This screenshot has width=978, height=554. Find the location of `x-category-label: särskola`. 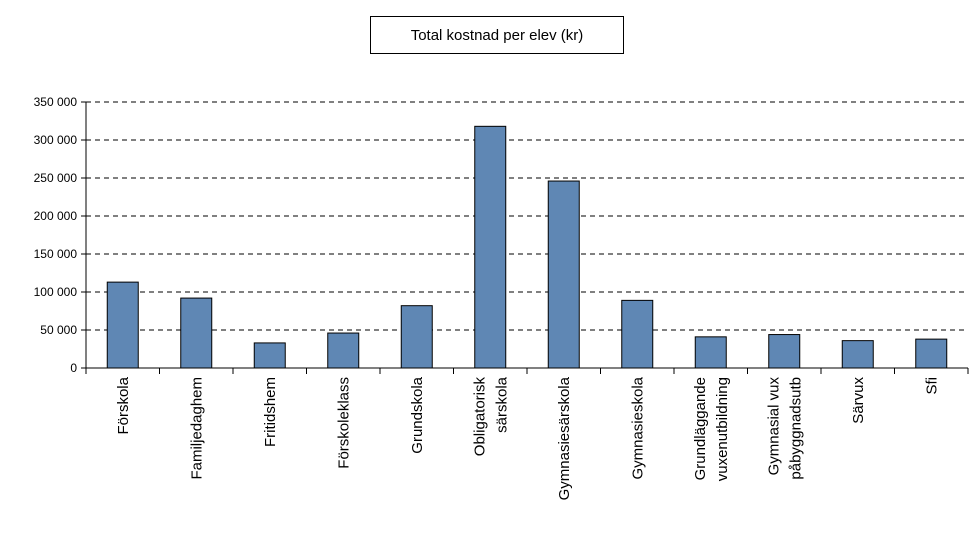

x-category-label: särskola is located at coordinates (501, 404).